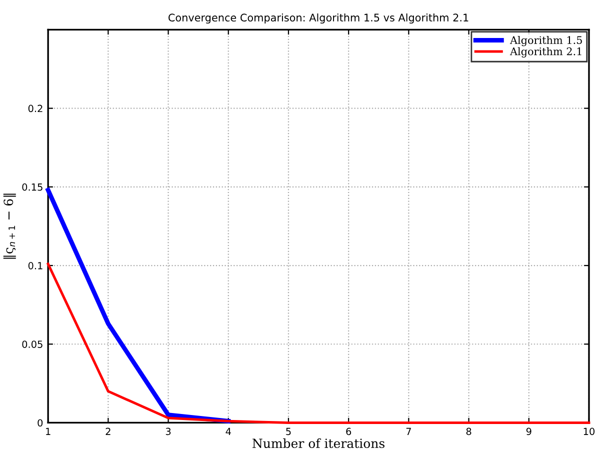  What do you see at coordinates (40, 423) in the screenshot?
I see `y-tick-label: 0` at bounding box center [40, 423].